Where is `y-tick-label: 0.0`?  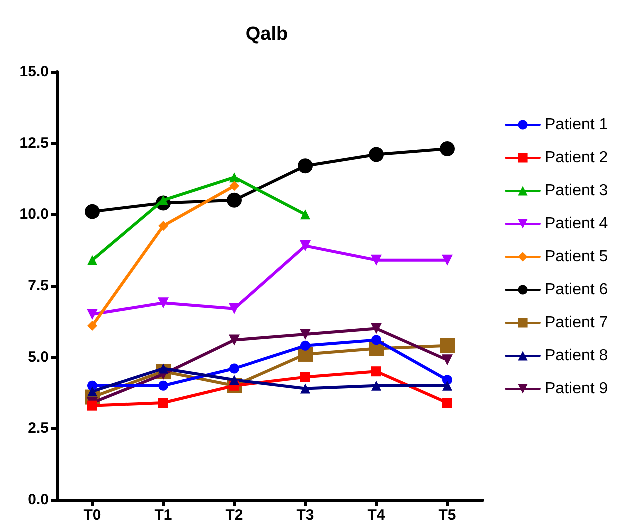 y-tick-label: 0.0 is located at coordinates (38, 500).